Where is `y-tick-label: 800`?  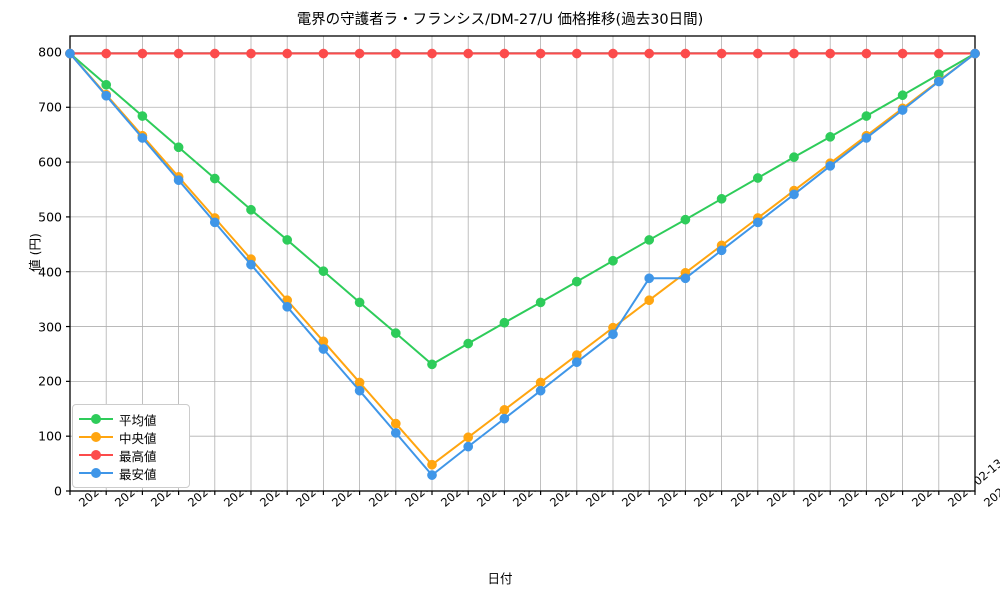
y-tick-label: 800 is located at coordinates (50, 52).